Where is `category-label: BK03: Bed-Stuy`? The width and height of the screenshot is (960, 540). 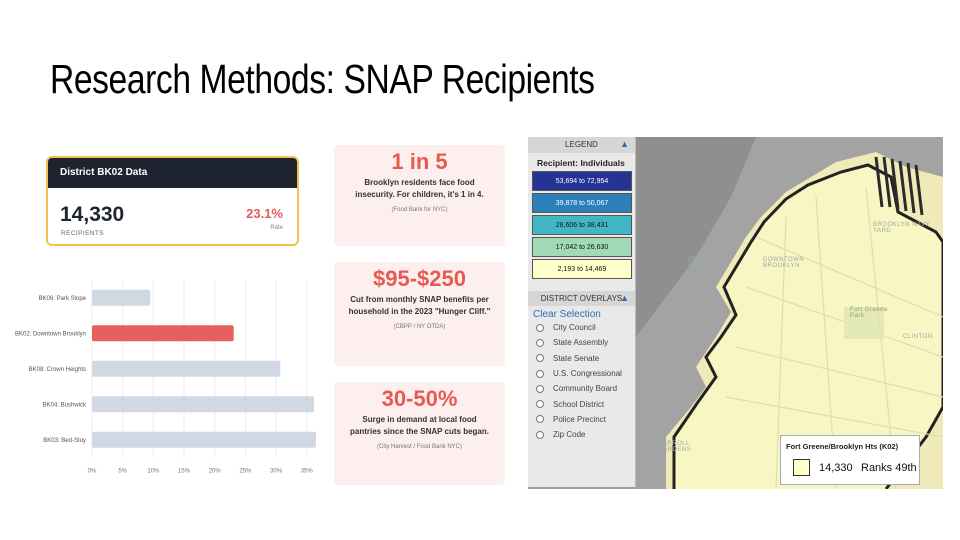 category-label: BK03: Bed-Stuy is located at coordinates (64, 441).